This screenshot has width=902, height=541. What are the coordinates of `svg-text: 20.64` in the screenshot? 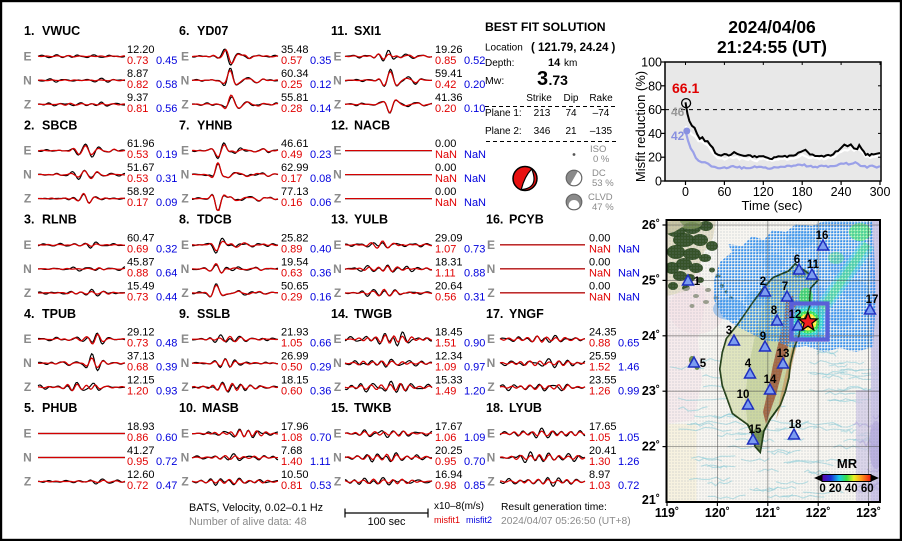 It's located at (449, 286).